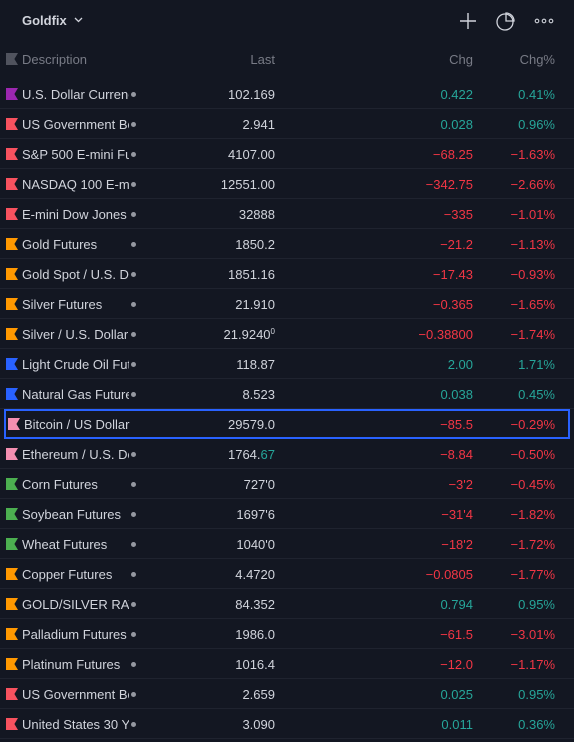 The image size is (574, 742). What do you see at coordinates (255, 364) in the screenshot?
I see `last-price: 118.87` at bounding box center [255, 364].